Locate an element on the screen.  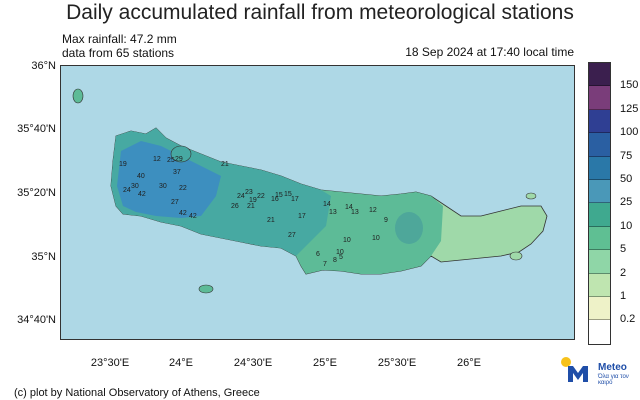
lon-label-26: 26°E is located at coordinates (469, 363).